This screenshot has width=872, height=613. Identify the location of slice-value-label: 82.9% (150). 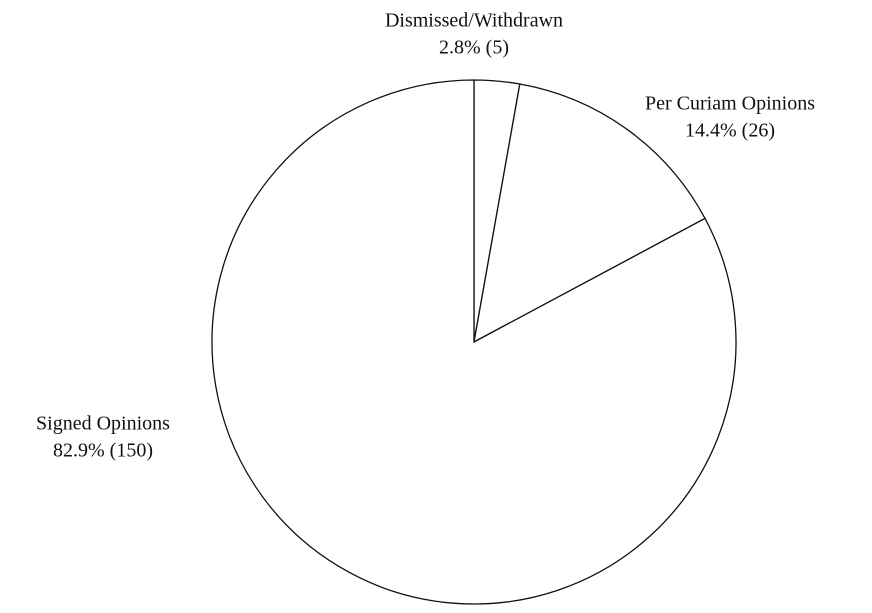
(103, 451).